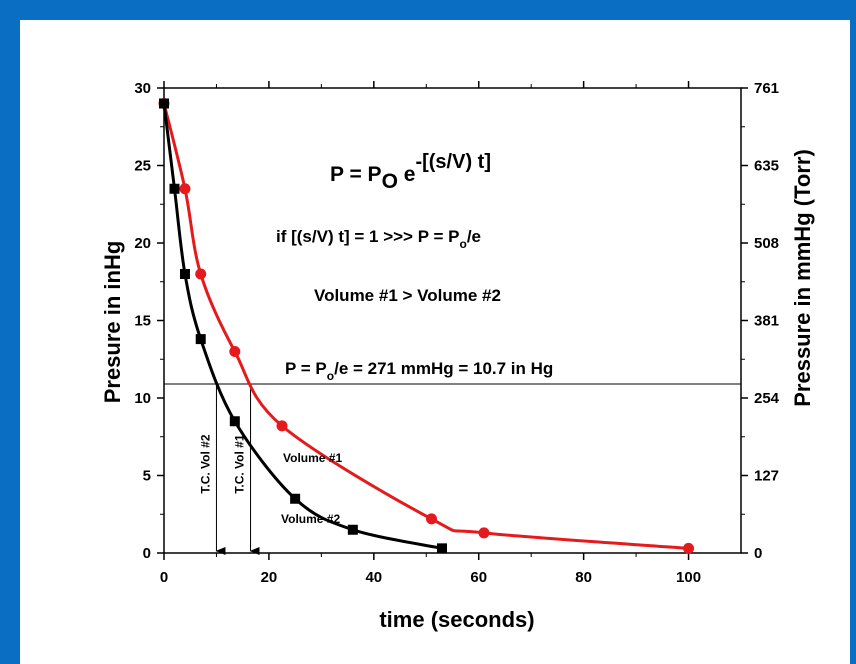 This screenshot has width=856, height=664. Describe the element at coordinates (456, 619) in the screenshot. I see `x-axis-title: time (seconds)` at that location.